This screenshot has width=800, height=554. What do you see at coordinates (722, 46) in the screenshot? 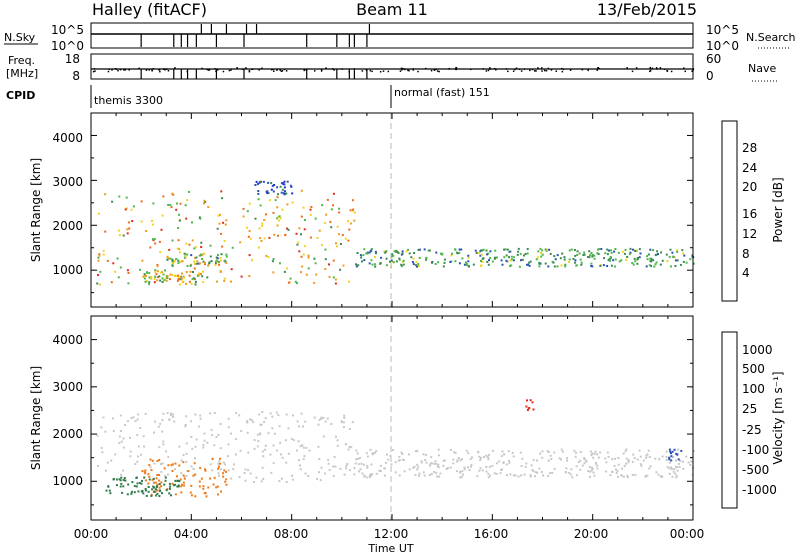
I see `nsearch-tick-bottom: 10^0` at bounding box center [722, 46].